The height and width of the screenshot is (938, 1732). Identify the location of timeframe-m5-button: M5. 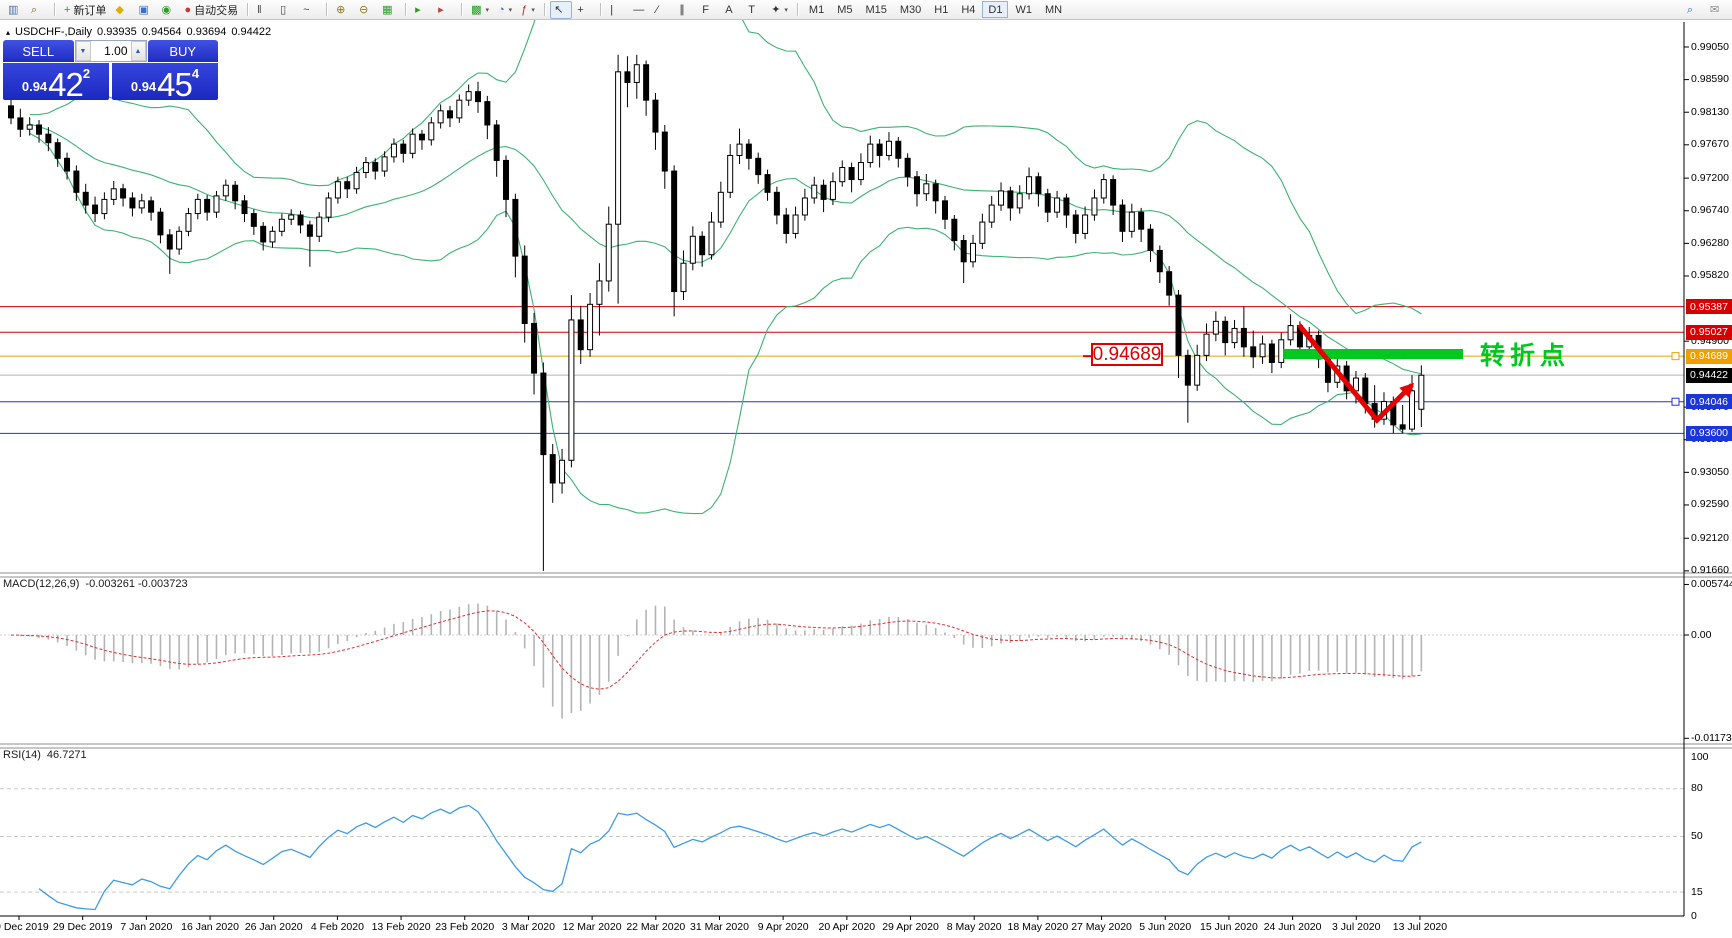
(845, 9).